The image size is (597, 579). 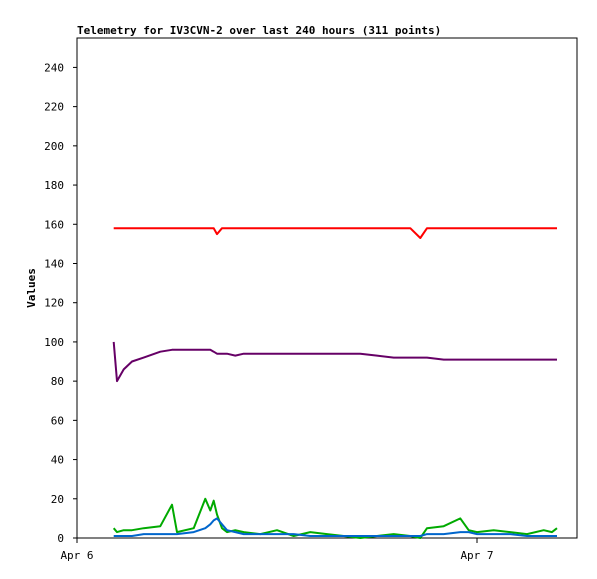 I want to click on y-tick-label: 20, so click(x=57, y=499).